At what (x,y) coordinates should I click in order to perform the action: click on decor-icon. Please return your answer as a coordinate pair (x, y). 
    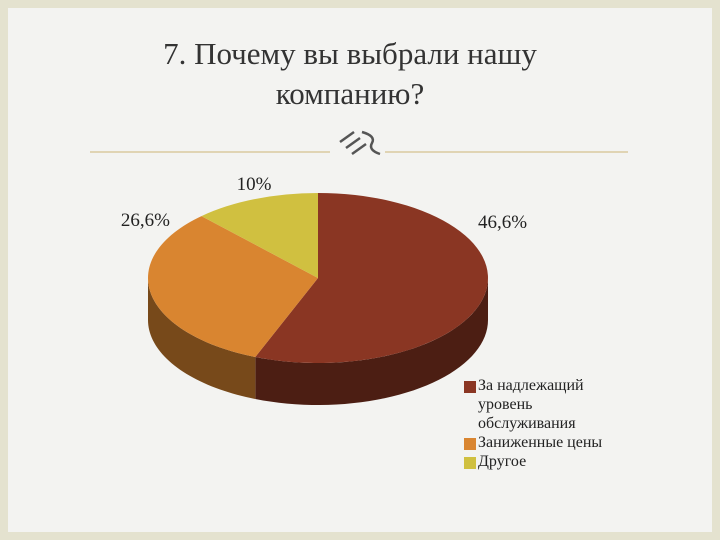
    Looking at the image, I should click on (360, 143).